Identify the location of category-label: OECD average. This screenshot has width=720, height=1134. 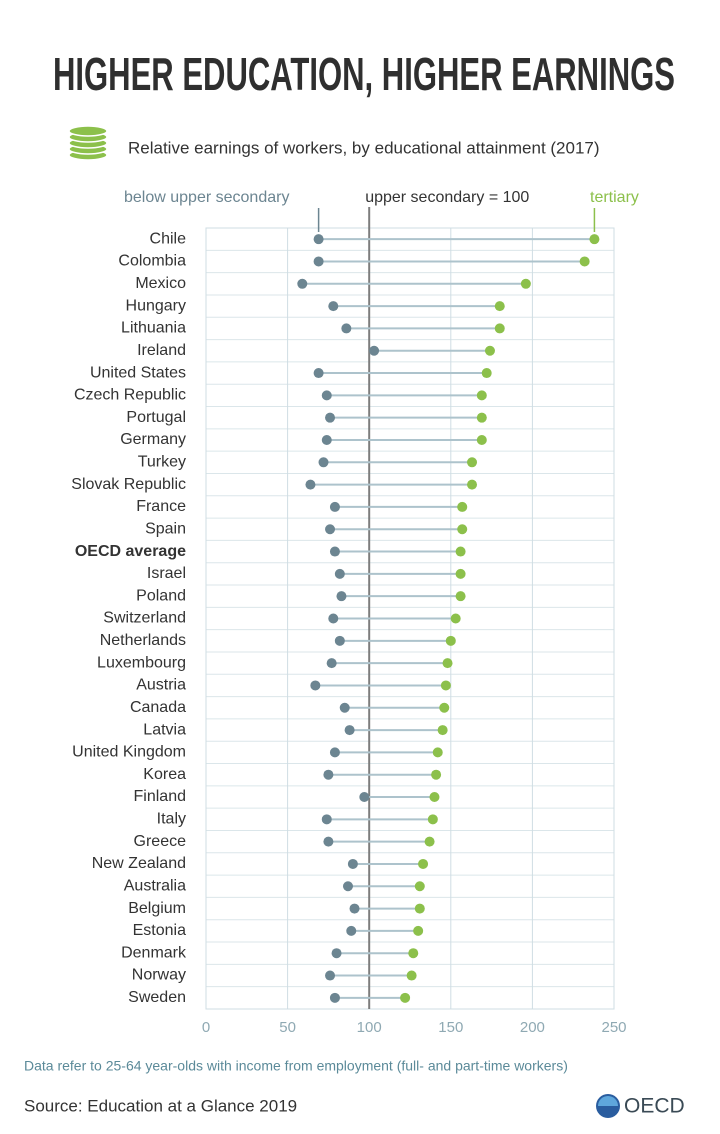
(130, 551).